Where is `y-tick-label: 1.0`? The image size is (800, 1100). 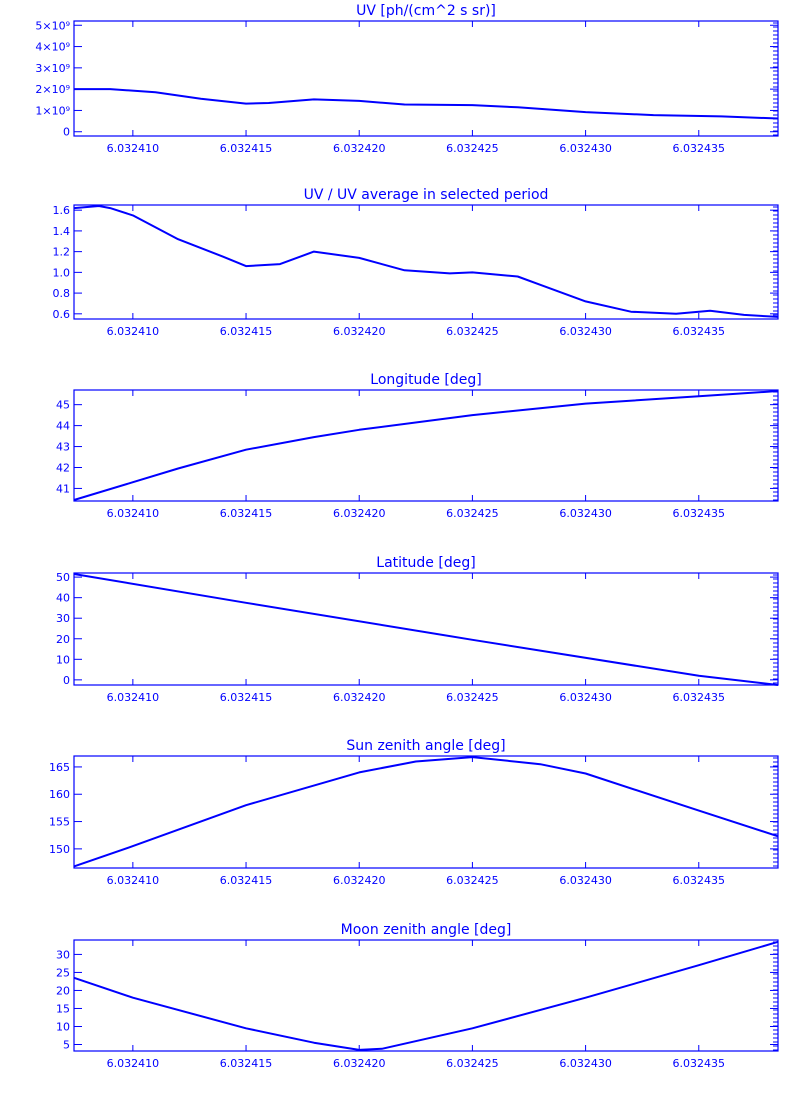
y-tick-label: 1.0 is located at coordinates (62, 272).